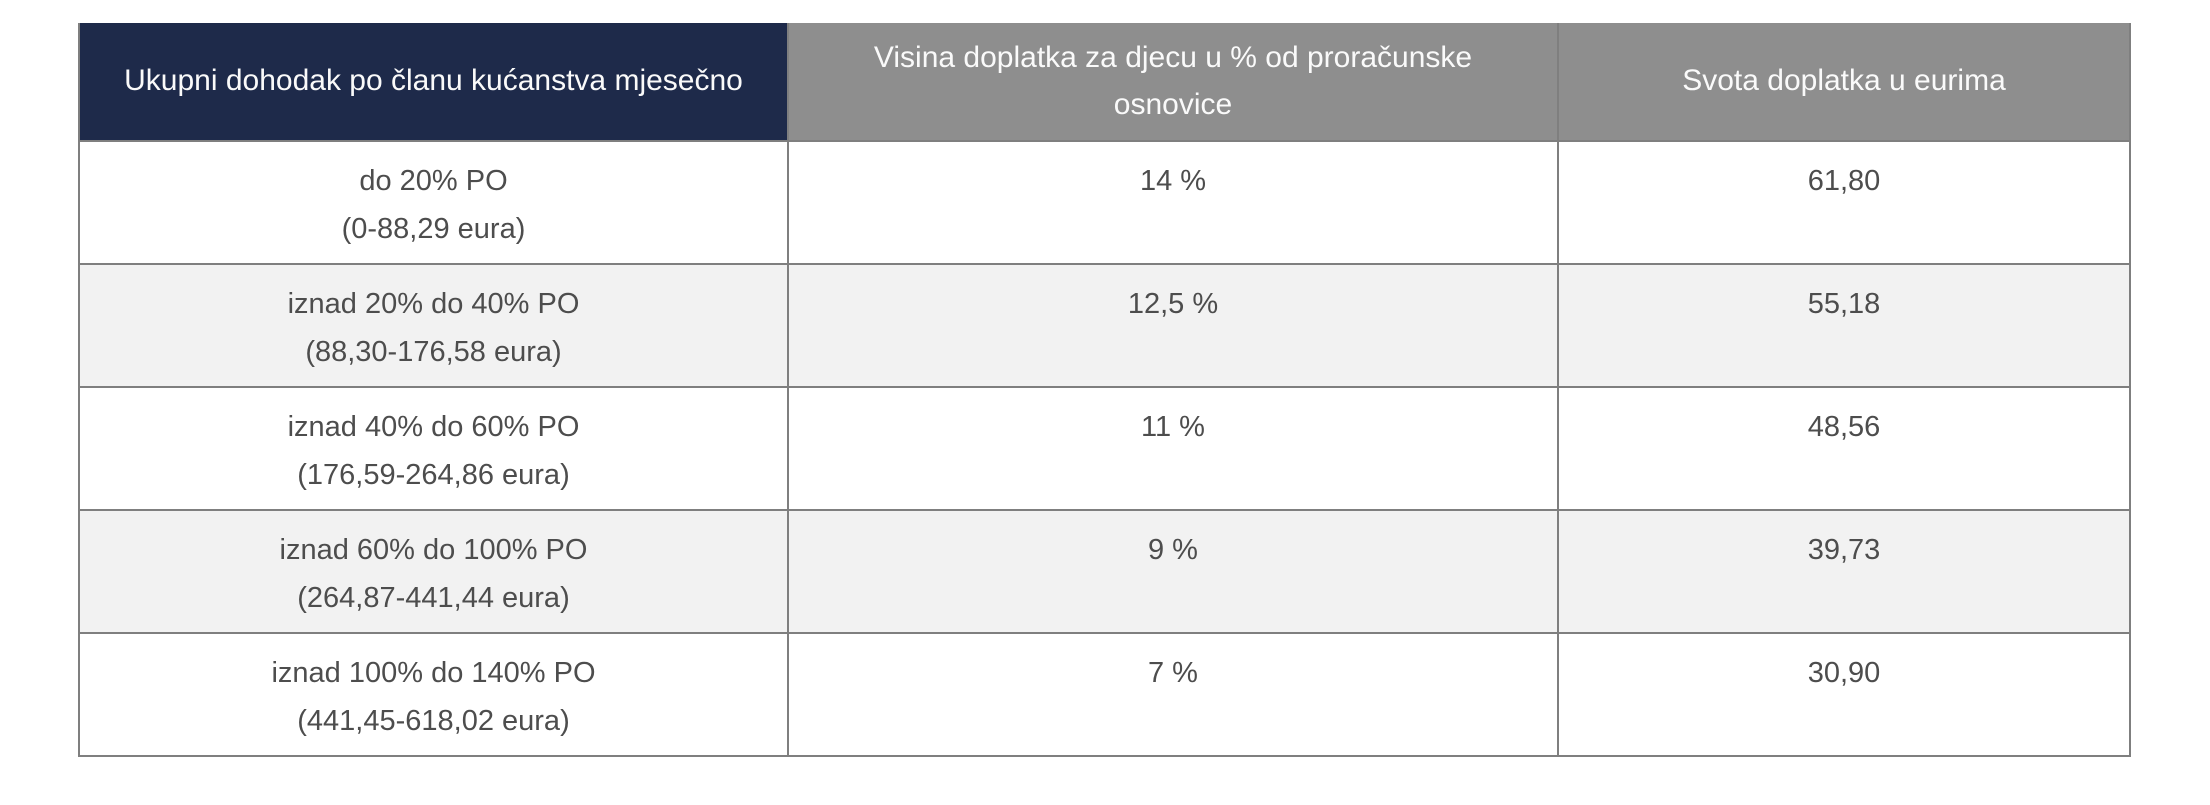  Describe the element at coordinates (433, 449) in the screenshot. I see `cell-income-range: iznad 40% do 60% PO (176,59-264,86 eura)` at that location.